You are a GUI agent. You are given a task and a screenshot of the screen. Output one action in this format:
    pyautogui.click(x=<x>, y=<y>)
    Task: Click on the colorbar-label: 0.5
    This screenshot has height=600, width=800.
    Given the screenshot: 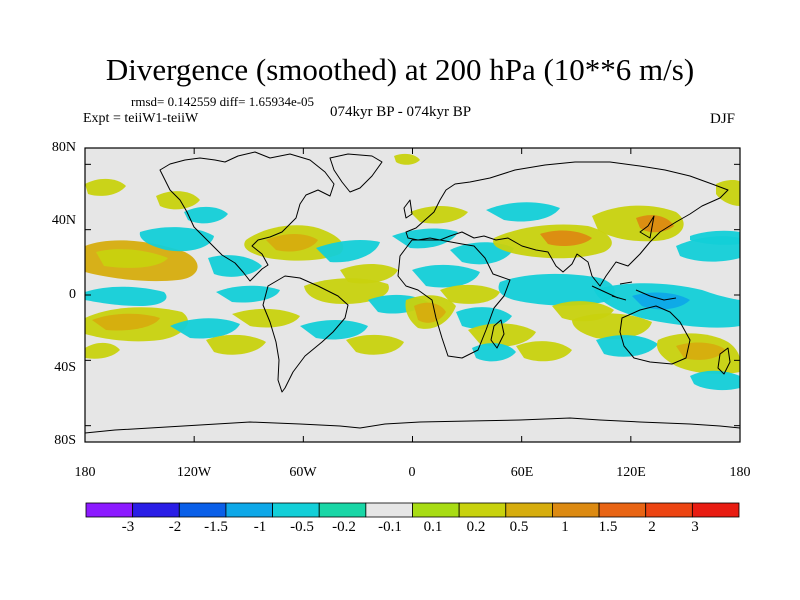 What is the action you would take?
    pyautogui.click(x=519, y=527)
    